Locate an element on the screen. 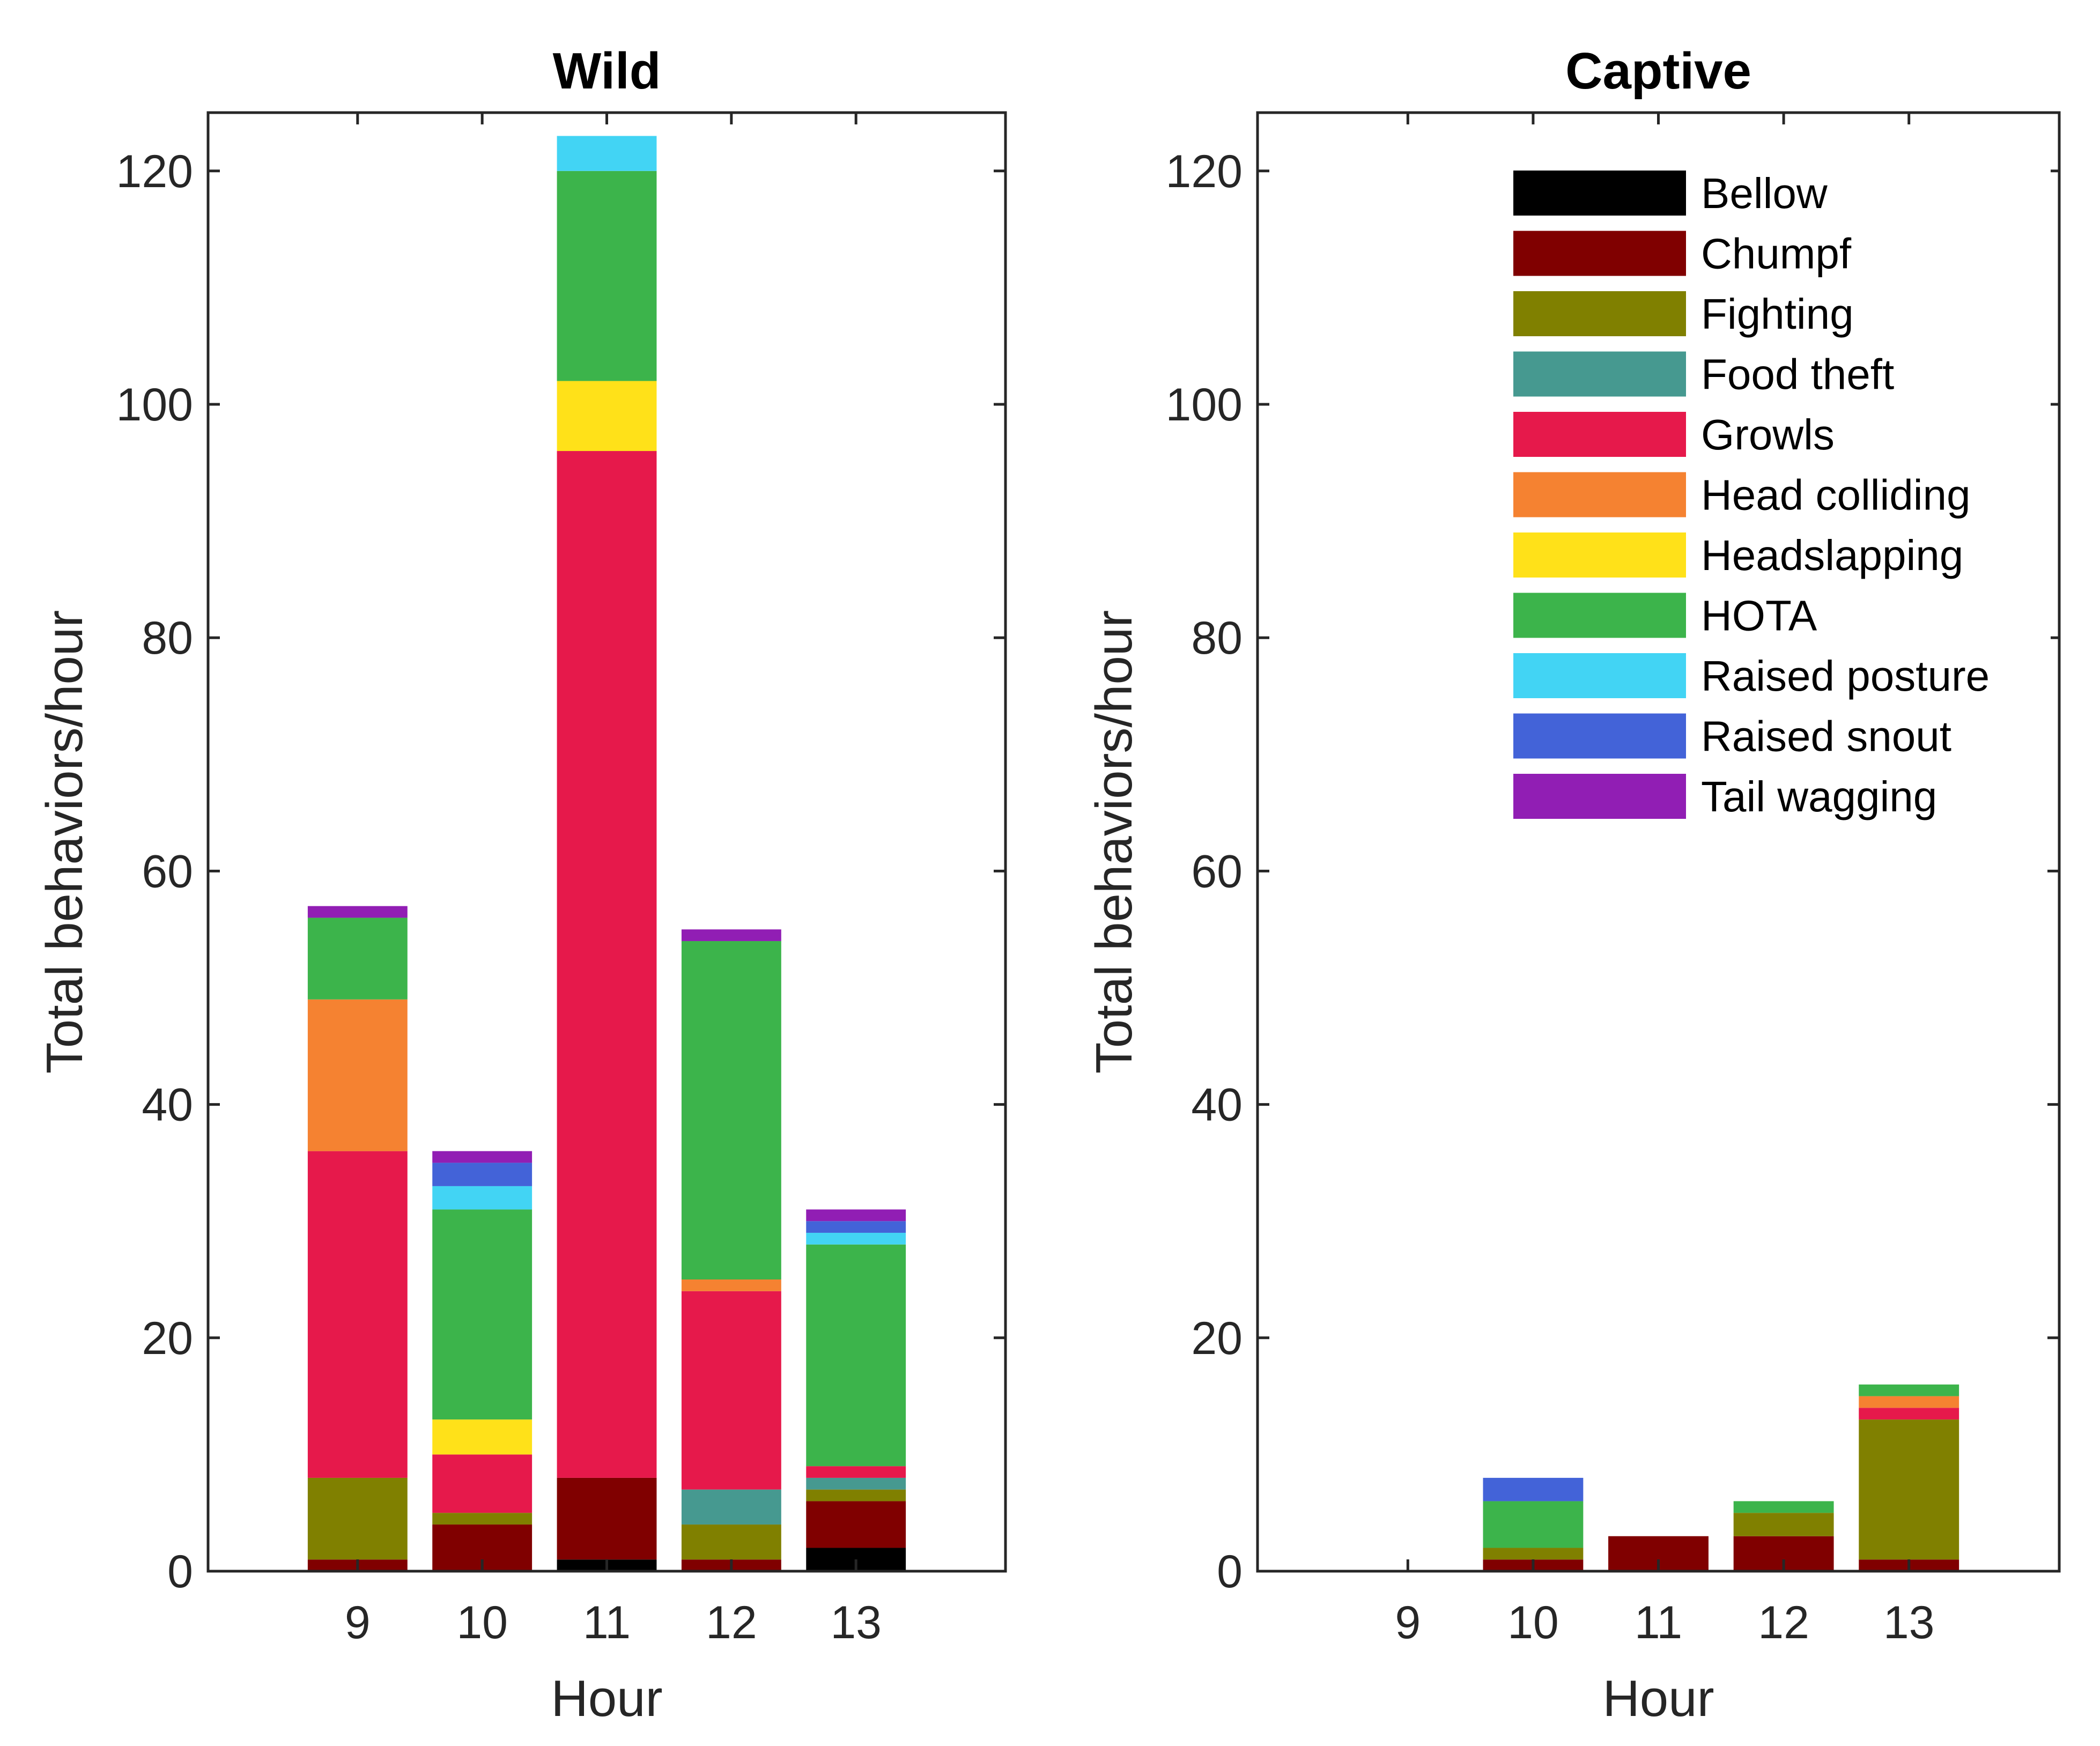 This screenshot has width=2100, height=1746. wild-bar-10-raised-posture is located at coordinates (482, 1198).